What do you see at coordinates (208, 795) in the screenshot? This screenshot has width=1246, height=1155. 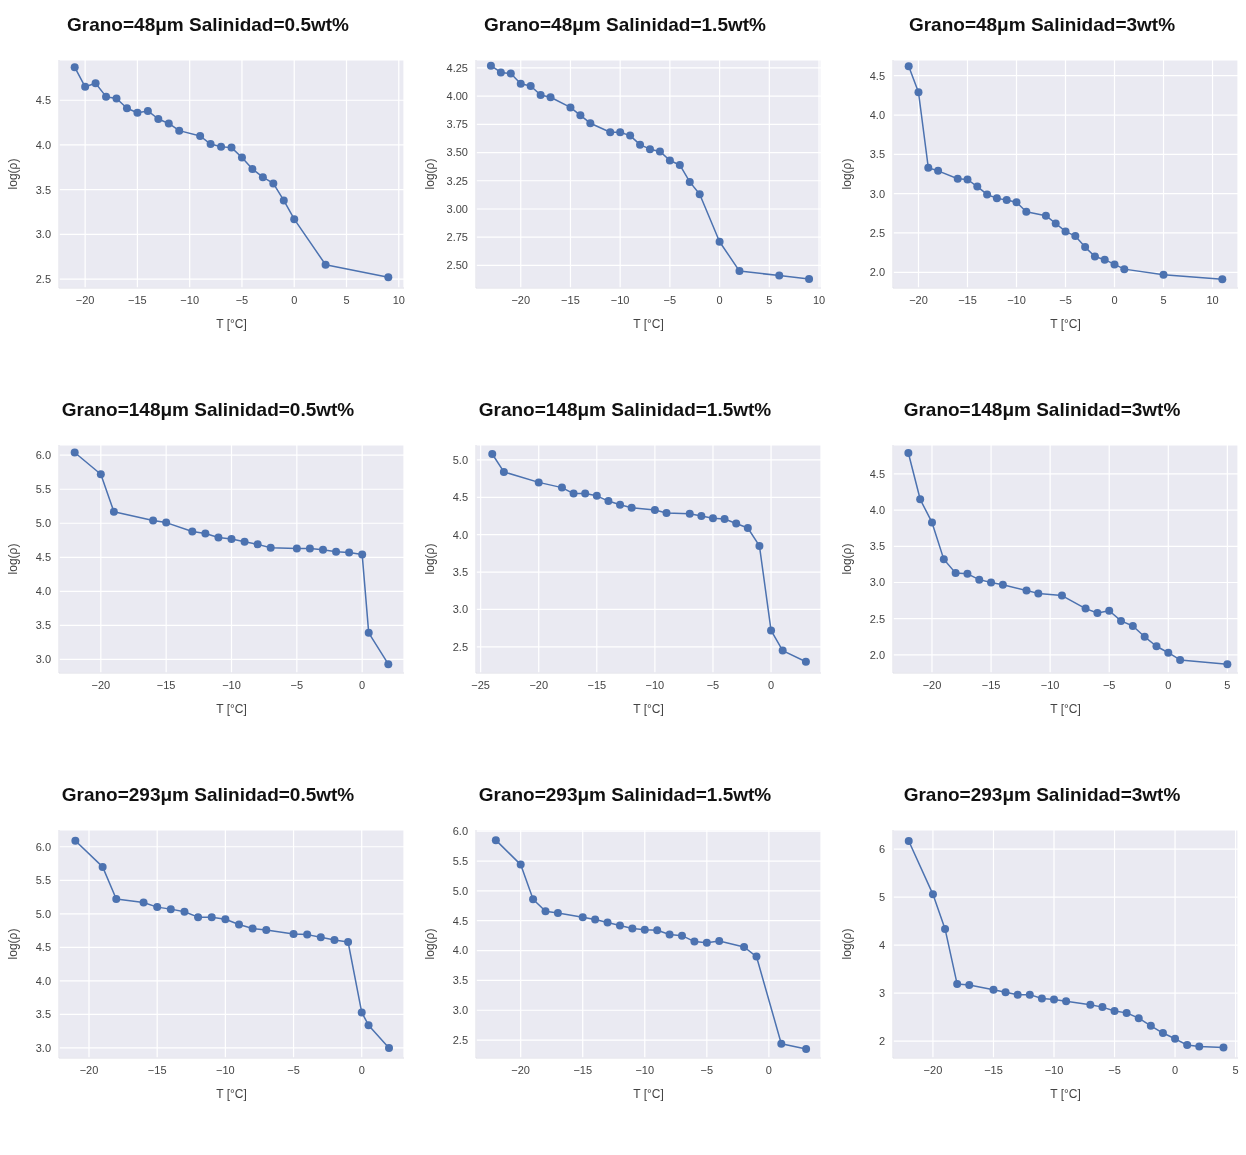 I see `chart-title: Grano=293μm Salinidad=0.5wt%` at bounding box center [208, 795].